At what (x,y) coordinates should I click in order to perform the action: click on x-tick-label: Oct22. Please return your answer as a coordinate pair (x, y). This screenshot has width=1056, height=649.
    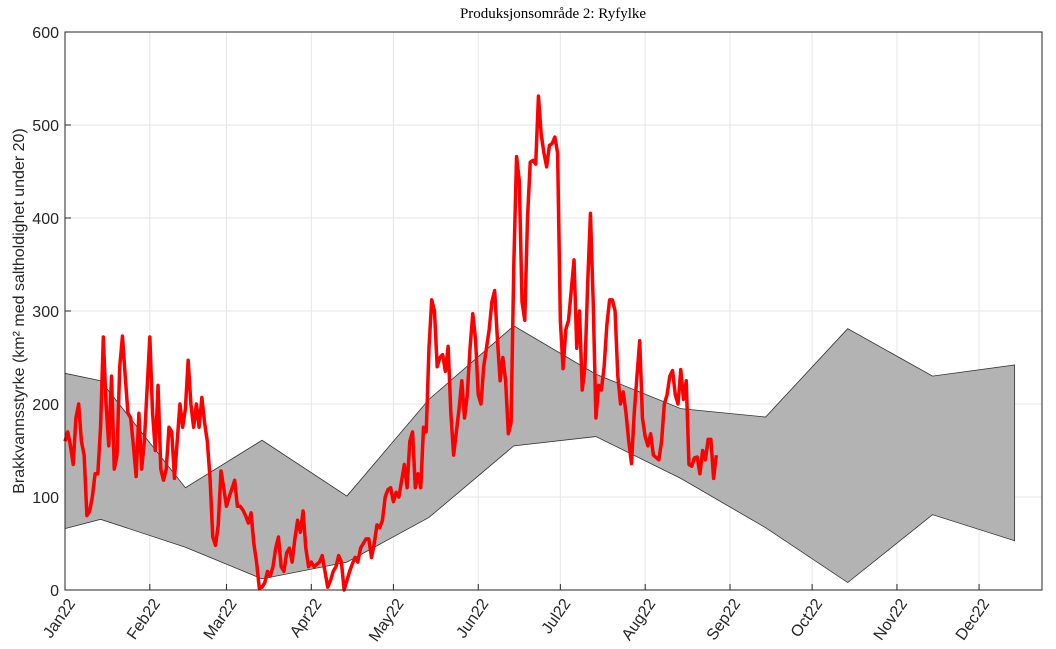
    Looking at the image, I should click on (807, 618).